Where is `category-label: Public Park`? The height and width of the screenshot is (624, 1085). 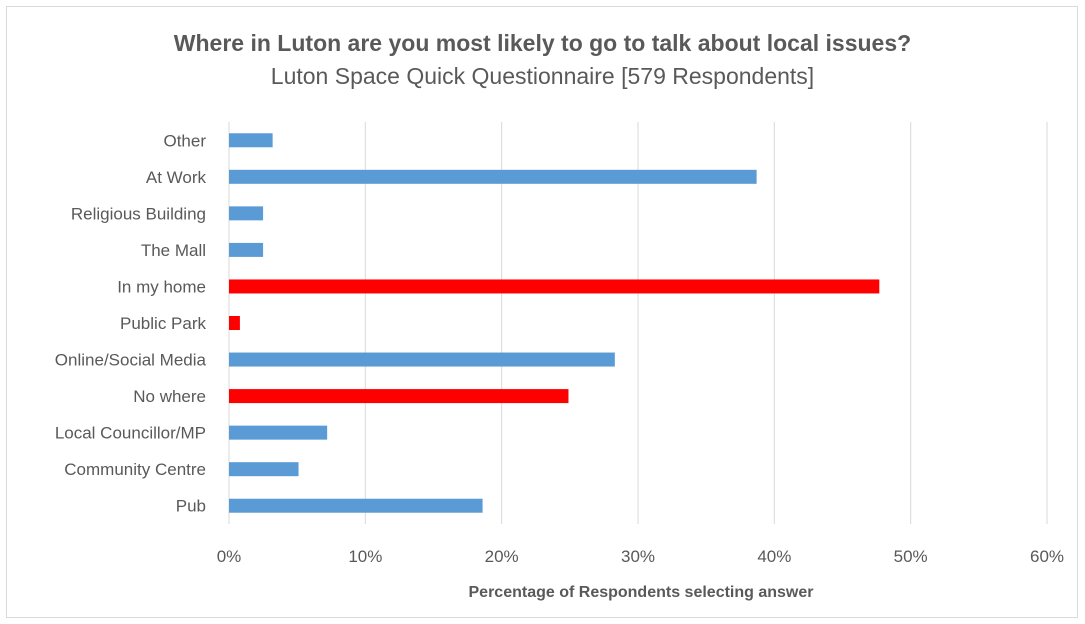
category-label: Public Park is located at coordinates (163, 323).